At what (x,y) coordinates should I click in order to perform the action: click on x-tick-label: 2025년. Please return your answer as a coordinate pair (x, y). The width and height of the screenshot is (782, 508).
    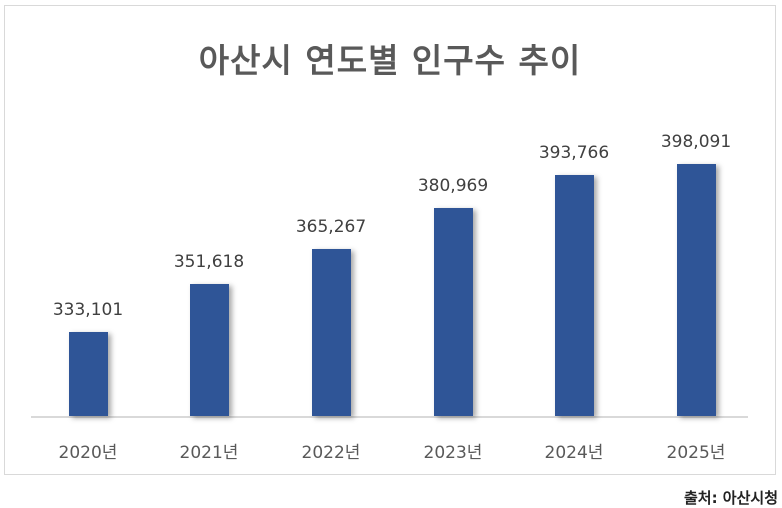
    Looking at the image, I should click on (696, 453).